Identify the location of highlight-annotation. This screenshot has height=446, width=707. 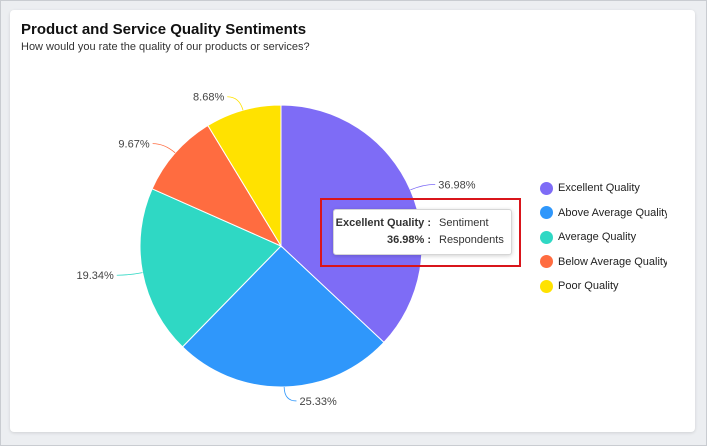
(420, 232).